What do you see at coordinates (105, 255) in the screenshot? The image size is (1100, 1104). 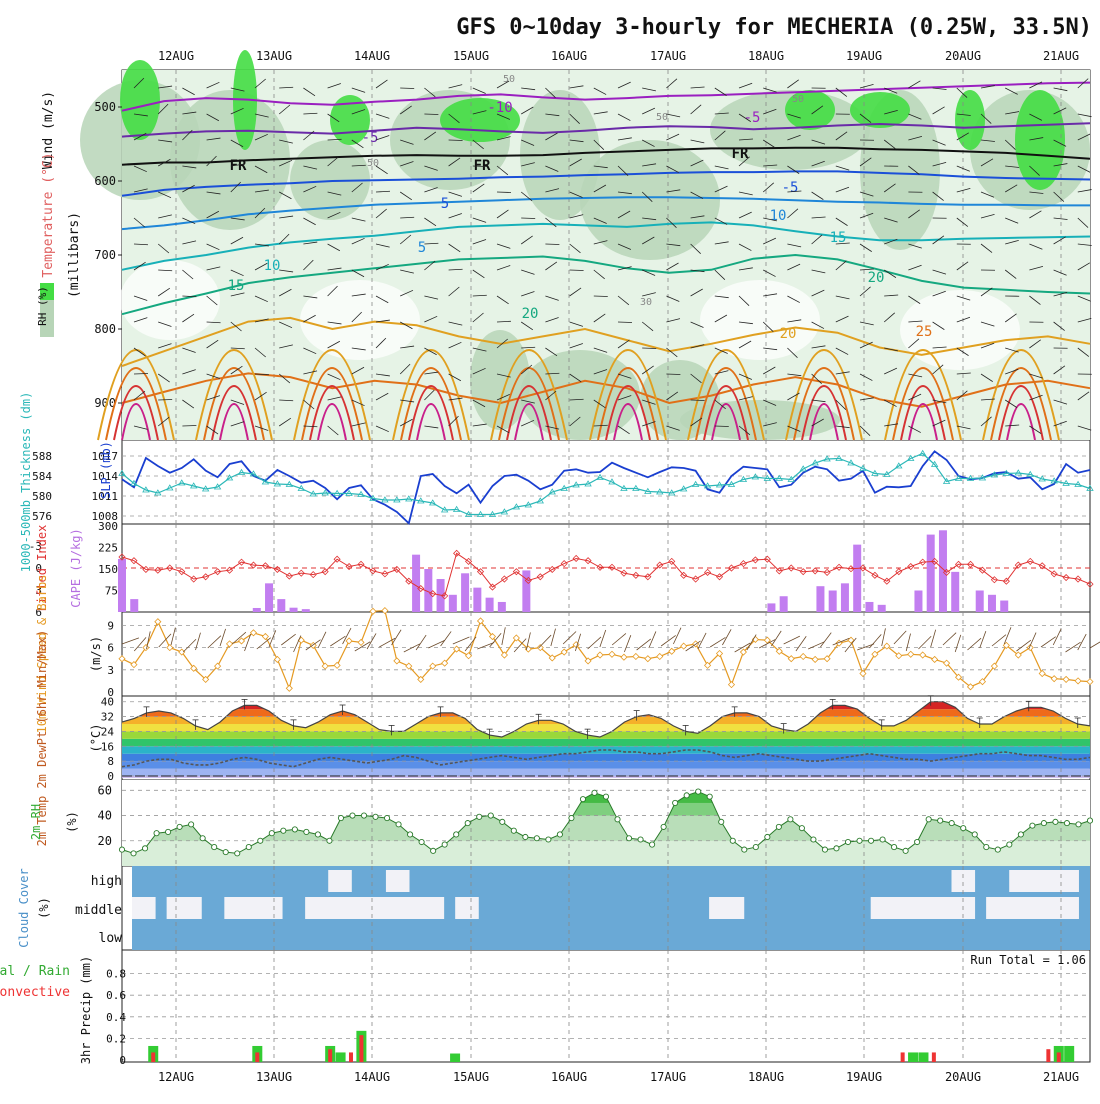 I see `pressure-tick-label: 700` at bounding box center [105, 255].